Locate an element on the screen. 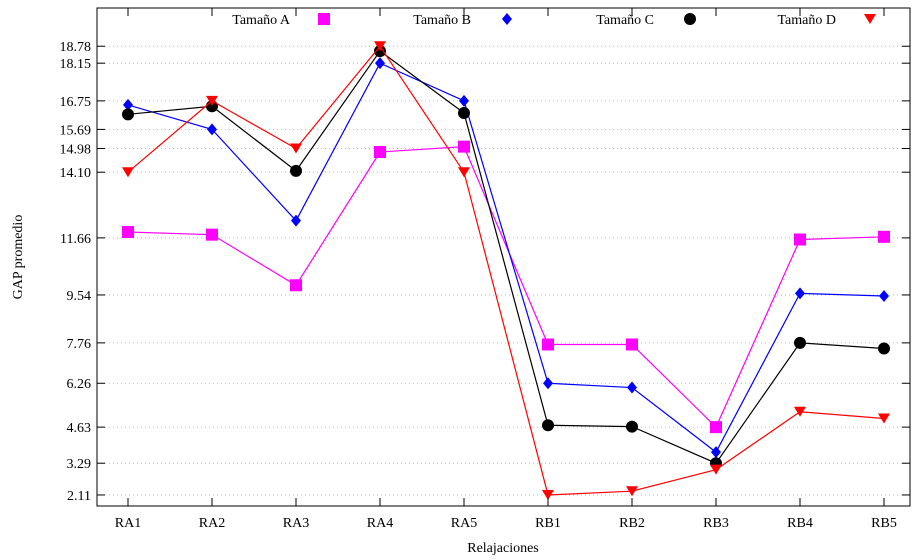 The height and width of the screenshot is (560, 913). legend-label: Tamaño B is located at coordinates (442, 20).